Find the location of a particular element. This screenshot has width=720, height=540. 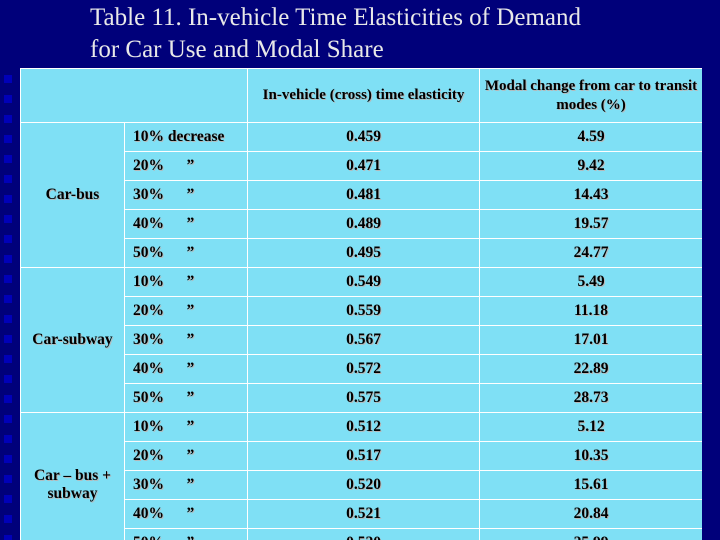

group-label: Car-bus is located at coordinates (72, 195).